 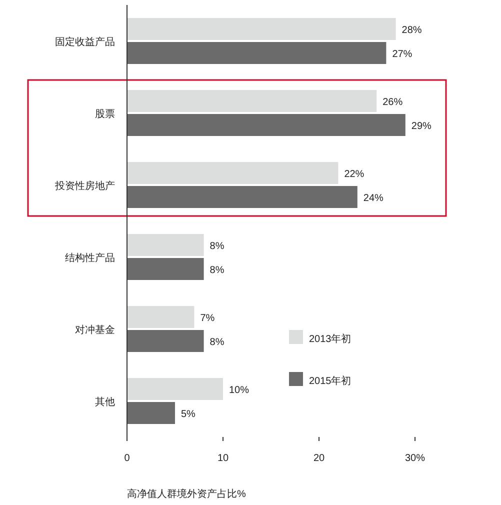 I want to click on legend-label: 2015年初, so click(x=330, y=381).